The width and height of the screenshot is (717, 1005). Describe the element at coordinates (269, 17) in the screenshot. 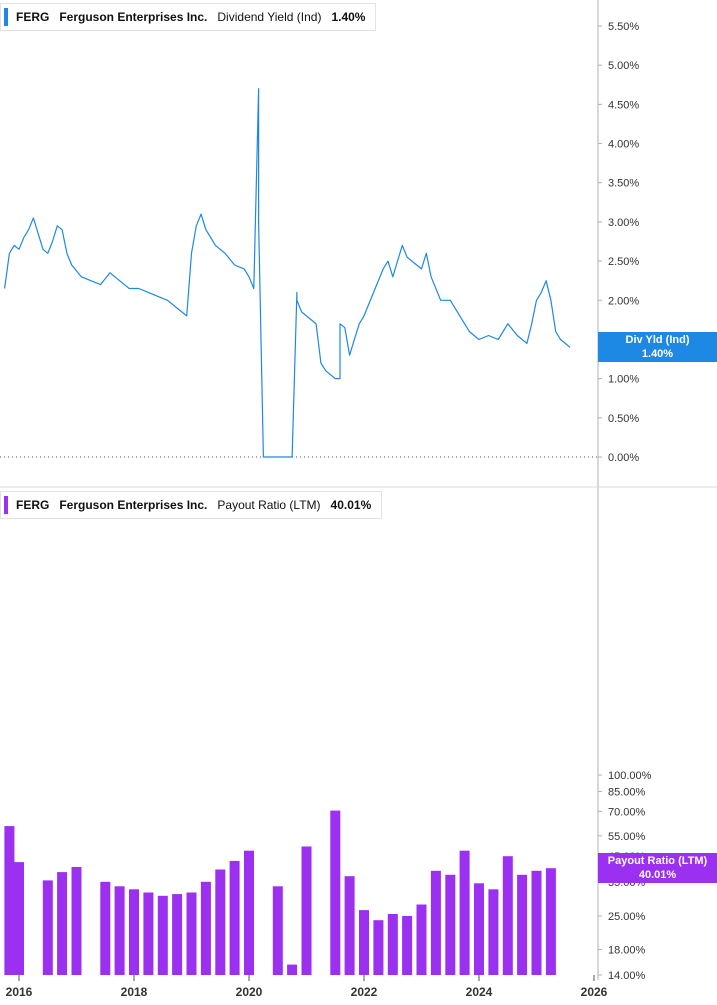

I see `legend-metric: Dividend Yield (Ind)` at that location.